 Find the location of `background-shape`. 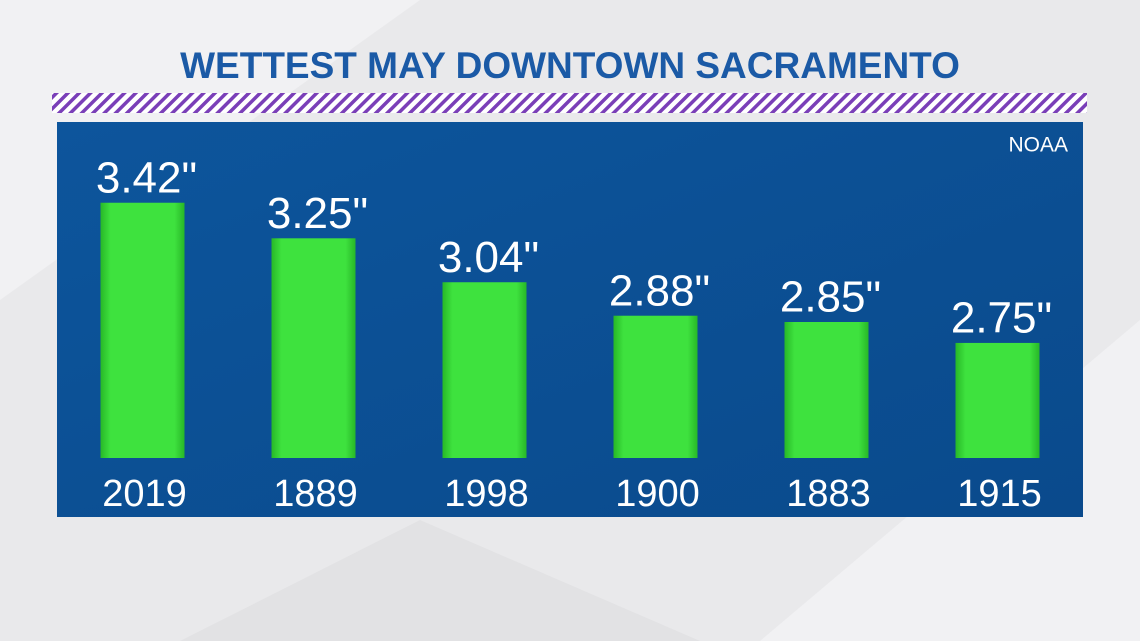

background-shape is located at coordinates (440, 580).